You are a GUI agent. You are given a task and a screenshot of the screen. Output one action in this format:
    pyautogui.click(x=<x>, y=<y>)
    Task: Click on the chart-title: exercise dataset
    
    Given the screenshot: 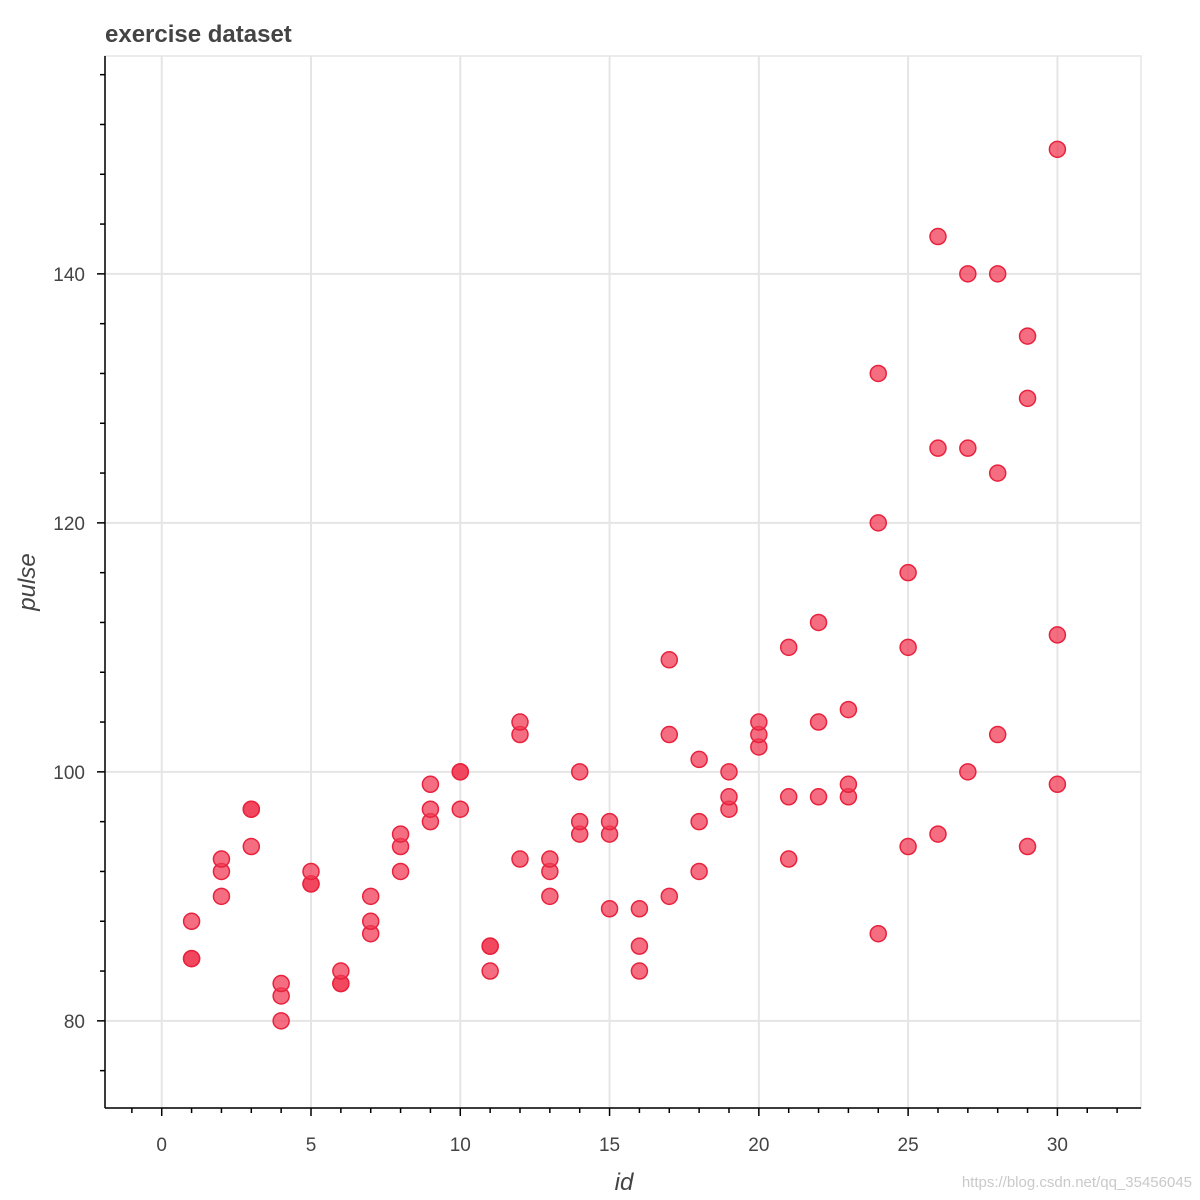 What is the action you would take?
    pyautogui.click(x=198, y=34)
    